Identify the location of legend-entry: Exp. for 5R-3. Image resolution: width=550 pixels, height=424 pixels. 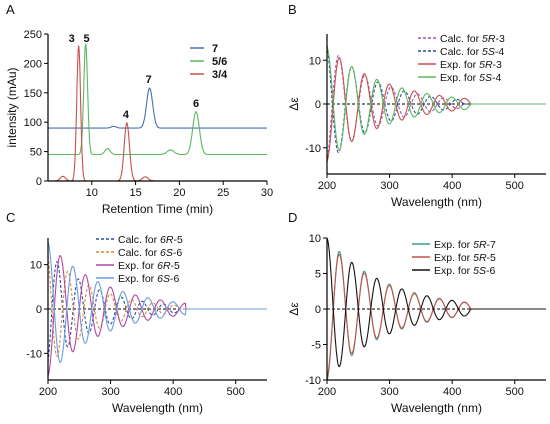
(471, 65).